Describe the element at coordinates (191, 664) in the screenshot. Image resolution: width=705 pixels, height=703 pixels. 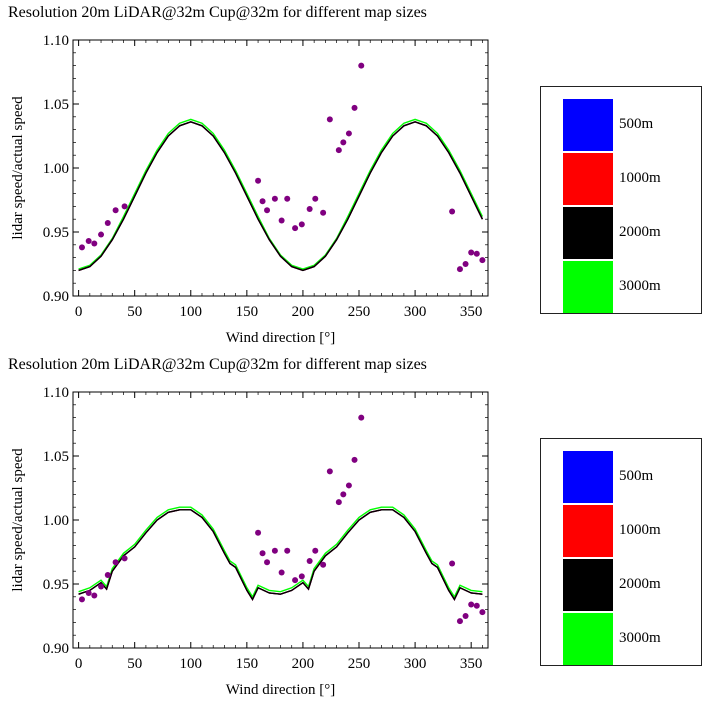
I see `x-tick-label: 100` at that location.